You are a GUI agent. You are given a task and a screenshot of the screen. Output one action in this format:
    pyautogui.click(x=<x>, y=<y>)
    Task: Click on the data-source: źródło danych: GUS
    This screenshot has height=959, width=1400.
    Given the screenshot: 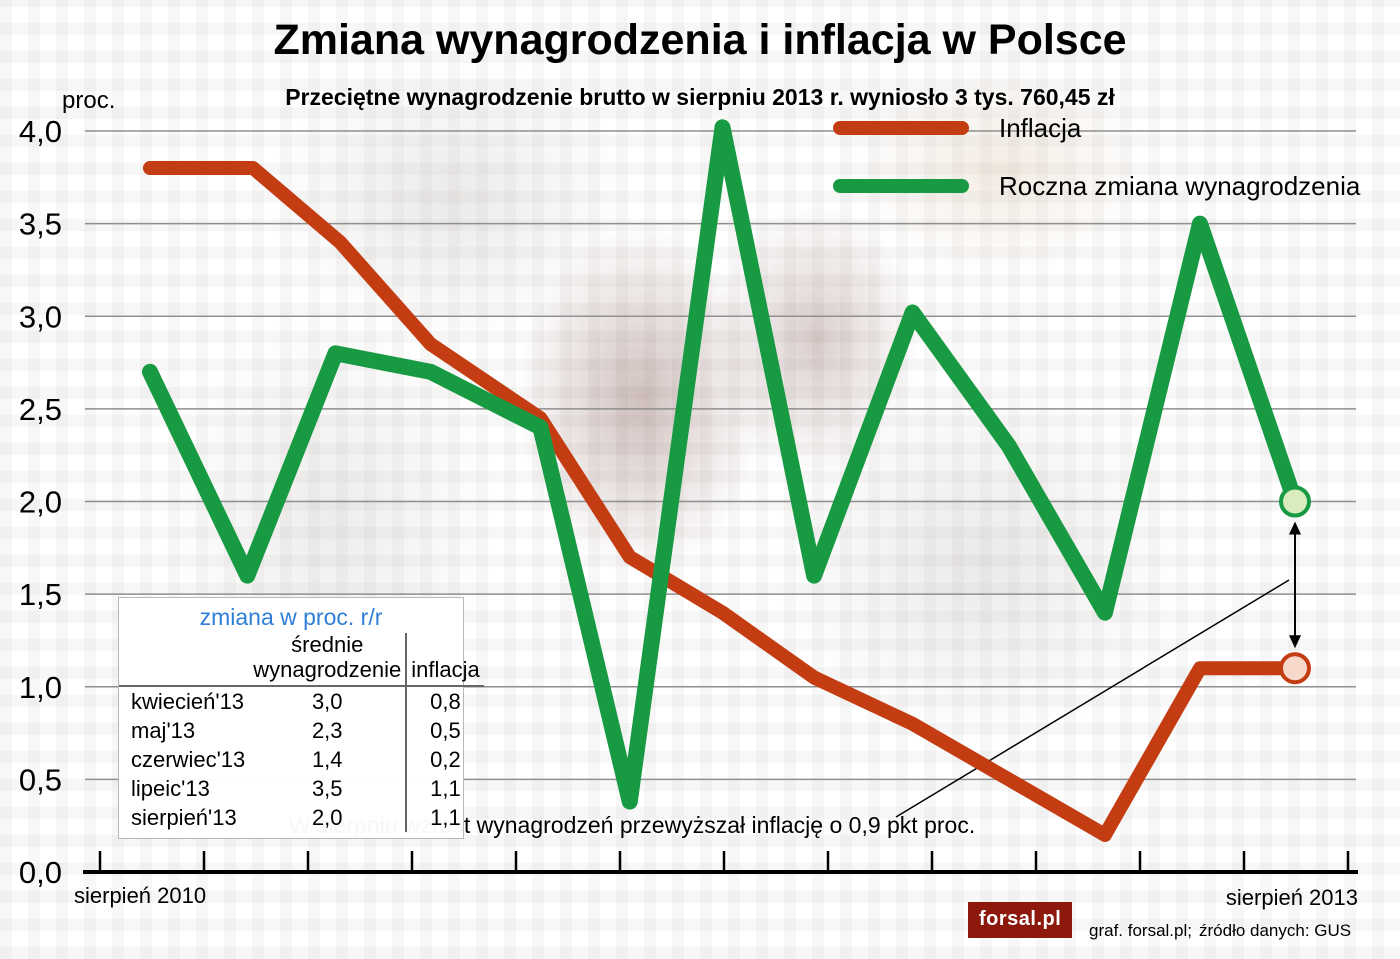 What is the action you would take?
    pyautogui.click(x=1275, y=930)
    